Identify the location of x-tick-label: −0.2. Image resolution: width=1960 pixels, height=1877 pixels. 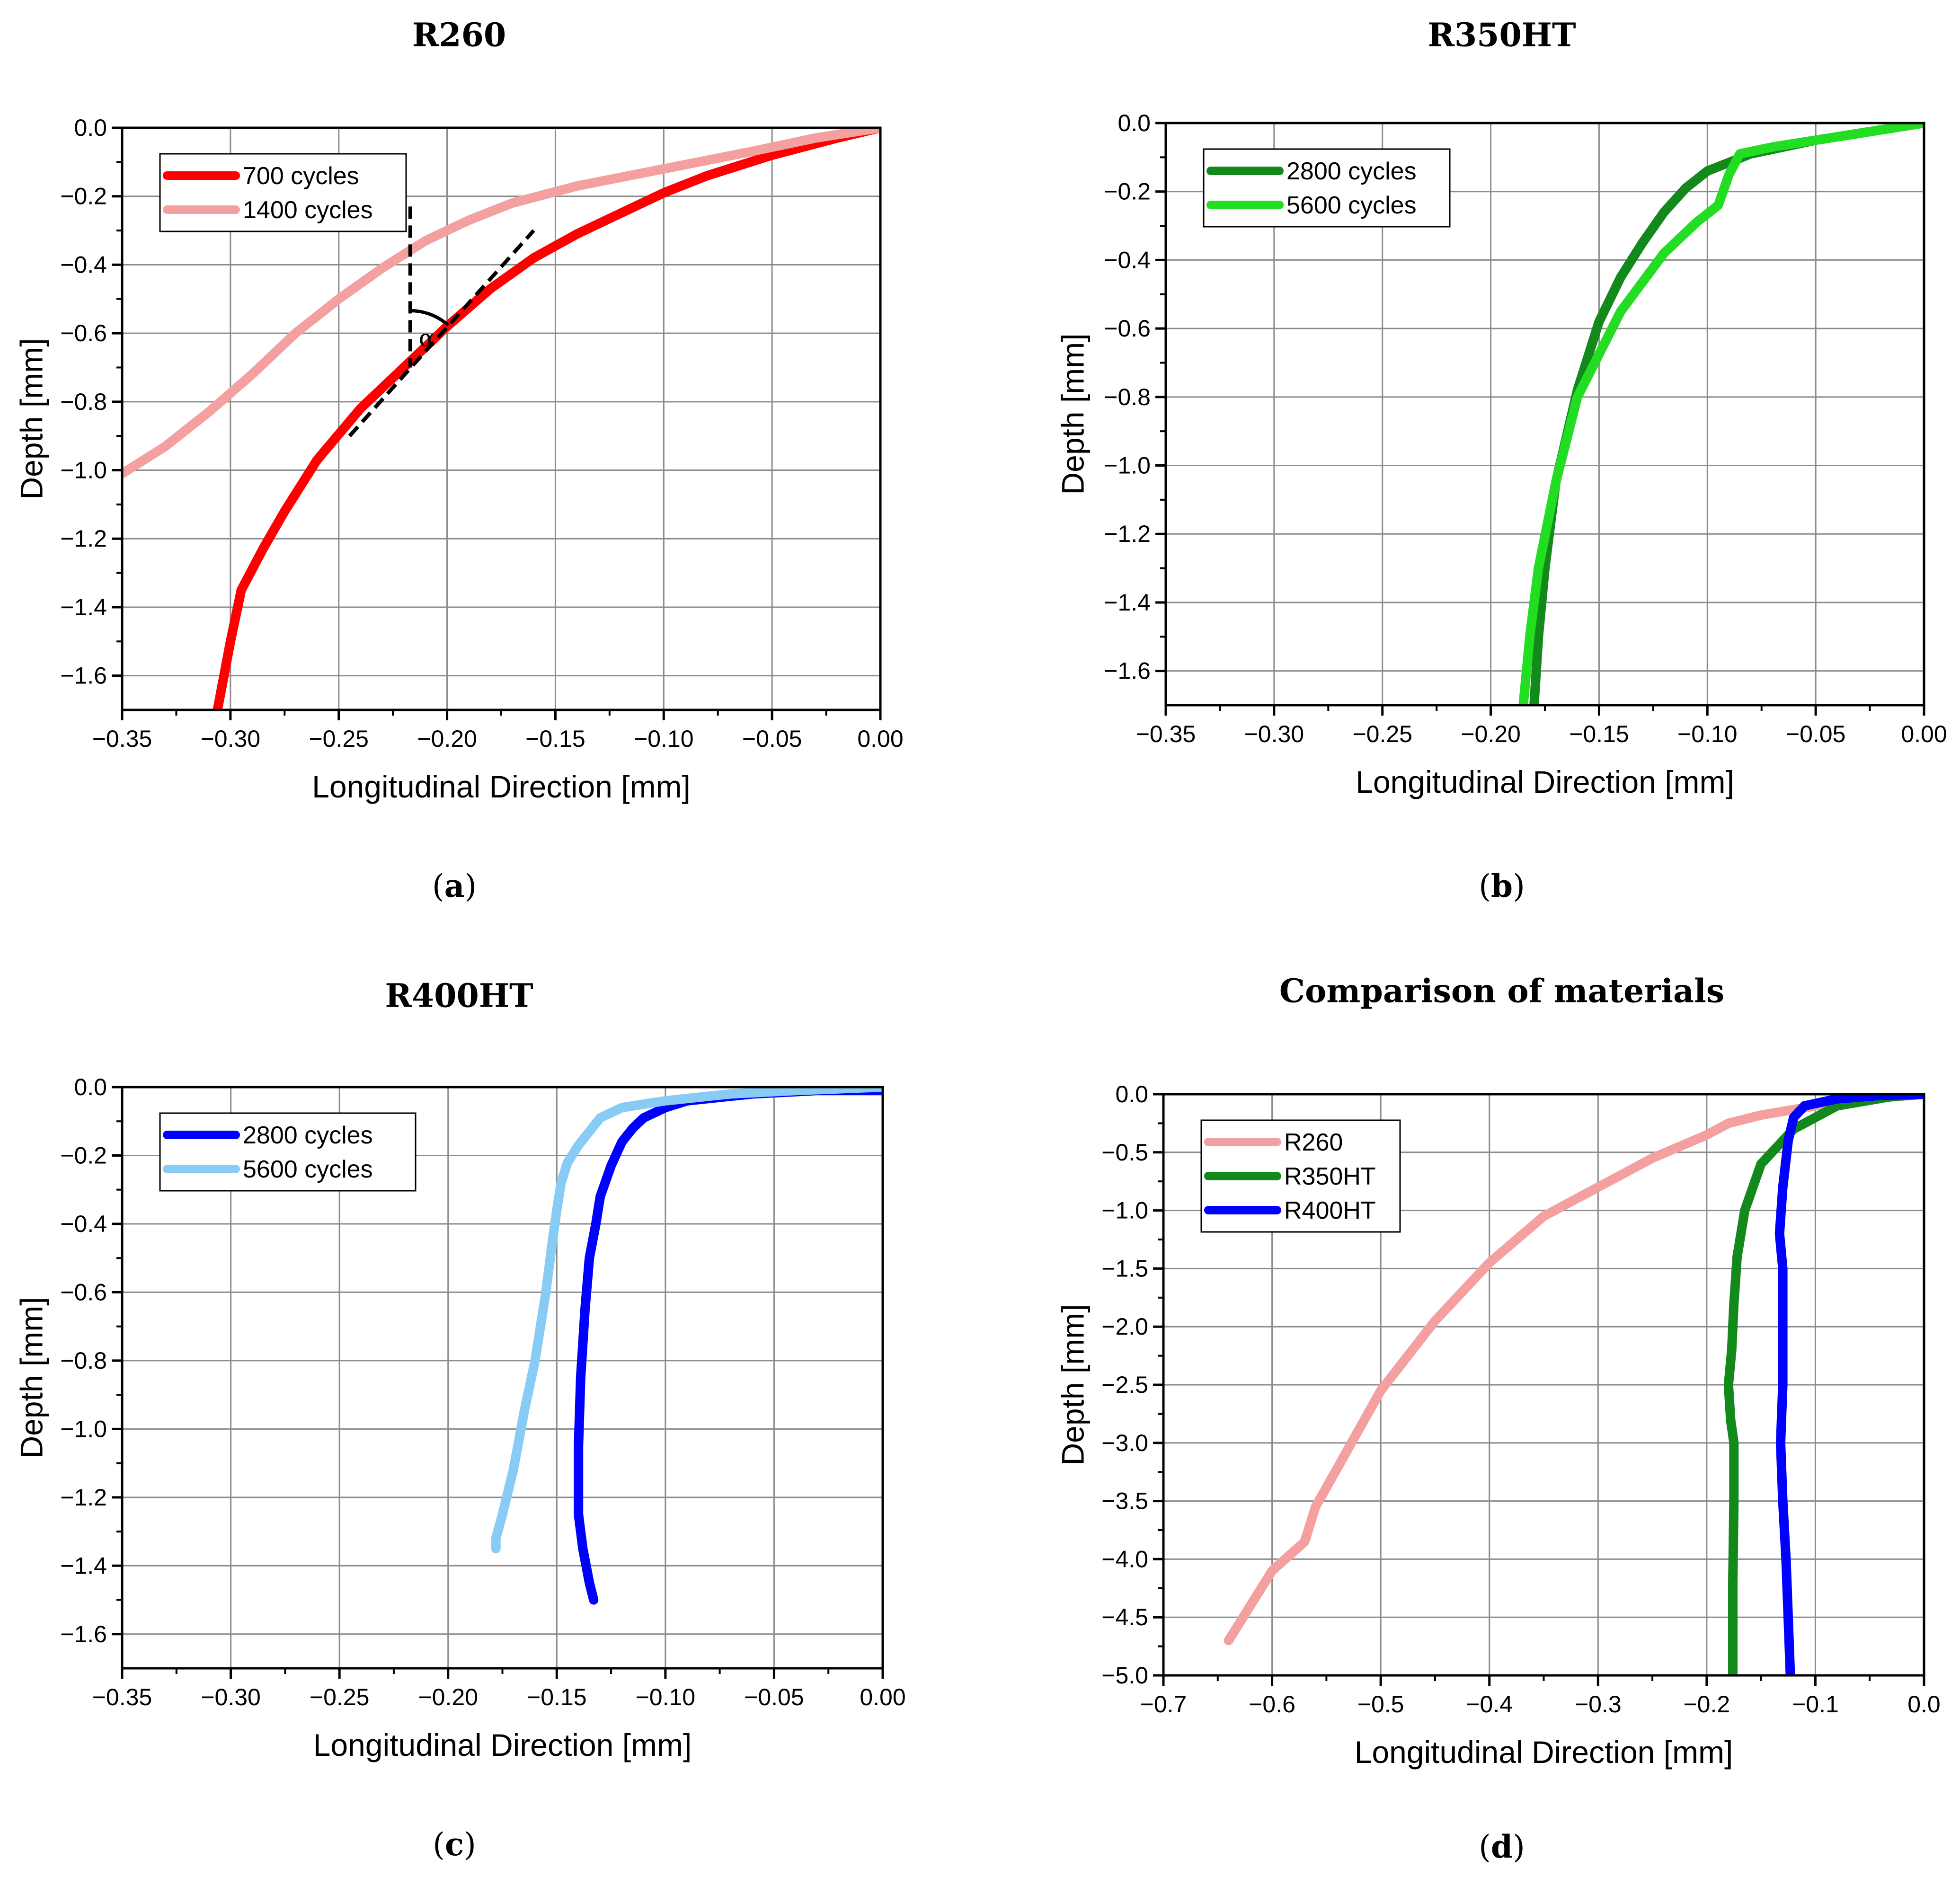
(1706, 1705).